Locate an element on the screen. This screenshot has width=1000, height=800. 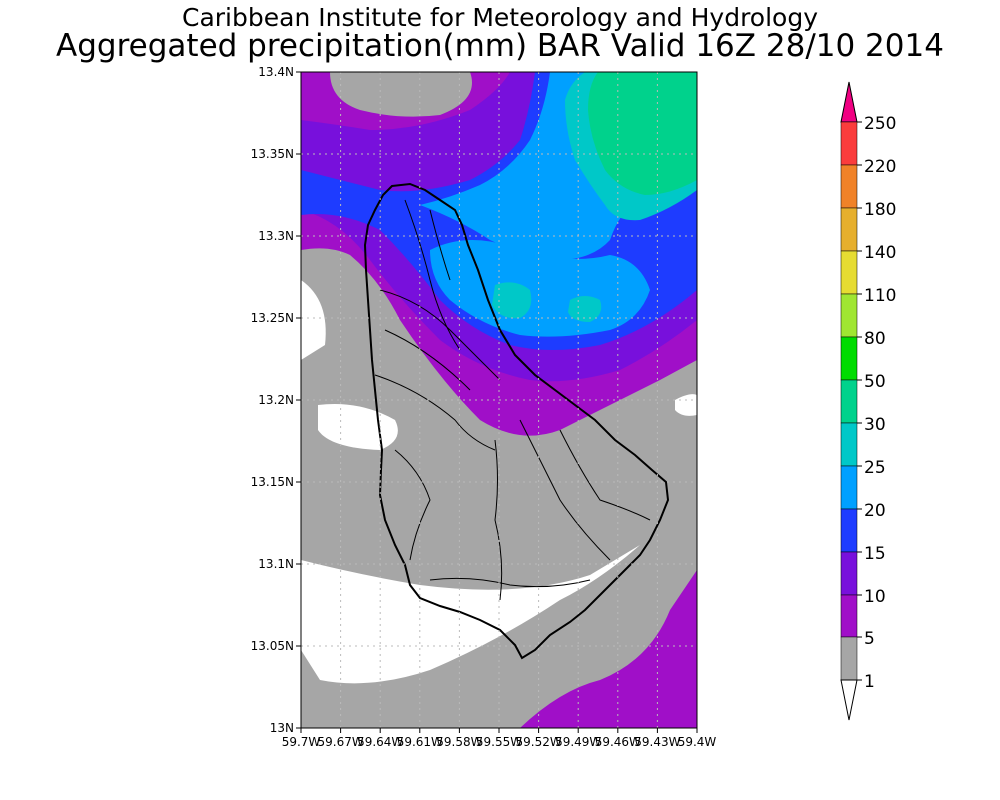
field-5-10-south is located at coordinates (608, 649).